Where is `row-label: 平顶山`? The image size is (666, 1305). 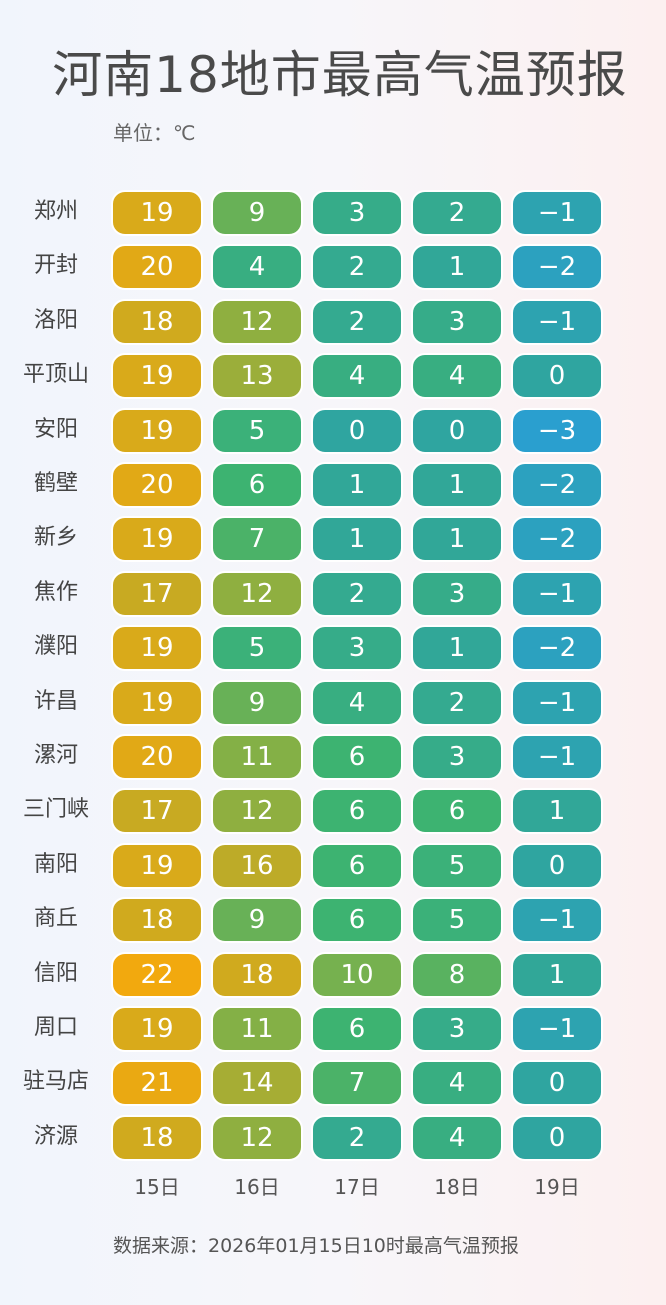 row-label: 平顶山 is located at coordinates (55, 375).